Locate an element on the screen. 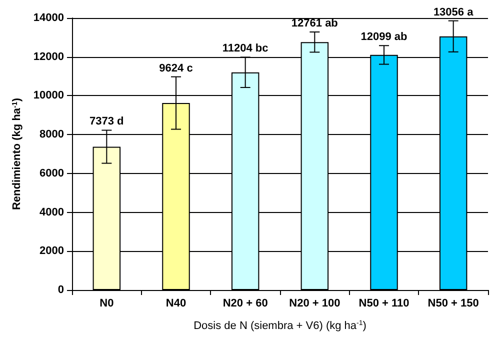  data-label: 9624 c is located at coordinates (176, 68).